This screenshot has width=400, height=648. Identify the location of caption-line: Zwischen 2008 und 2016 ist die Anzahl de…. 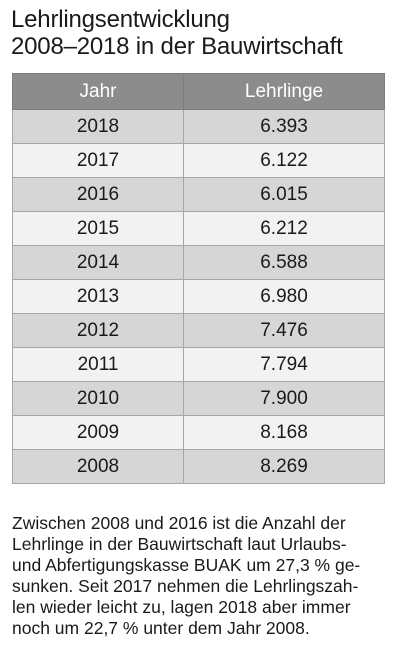
(179, 523).